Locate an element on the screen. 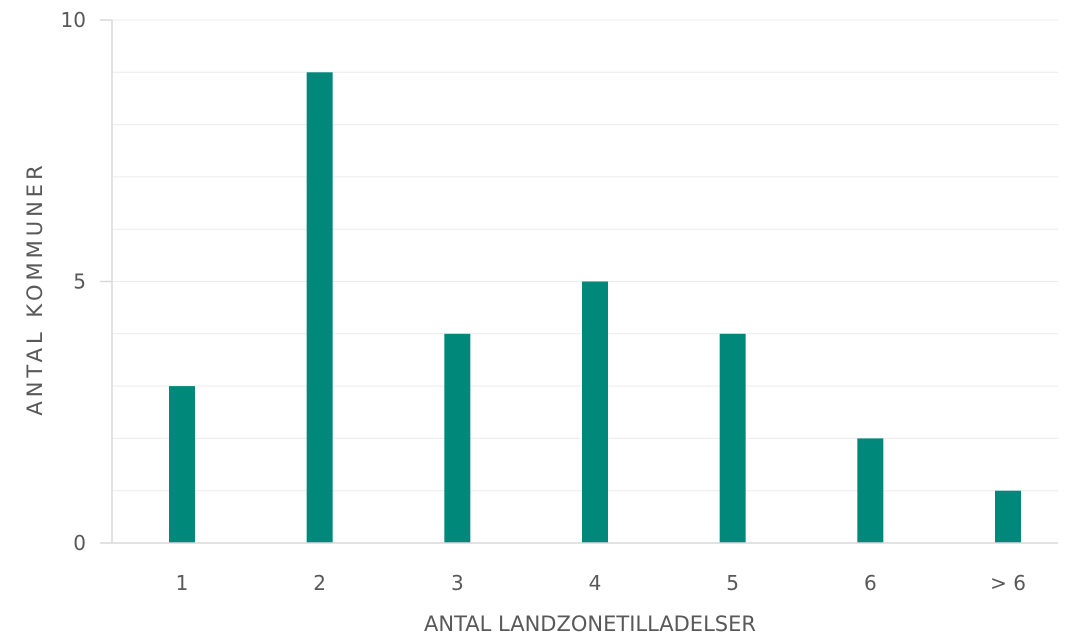 The width and height of the screenshot is (1067, 638). x-tick-label: 5 is located at coordinates (732, 583).